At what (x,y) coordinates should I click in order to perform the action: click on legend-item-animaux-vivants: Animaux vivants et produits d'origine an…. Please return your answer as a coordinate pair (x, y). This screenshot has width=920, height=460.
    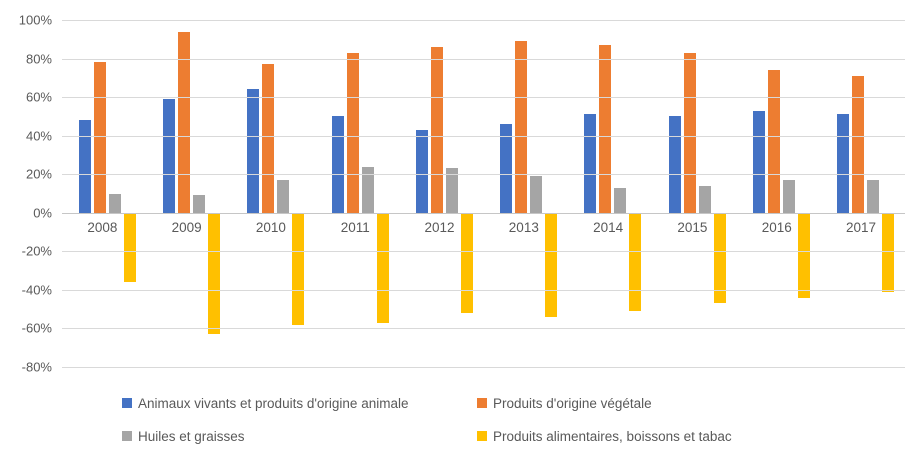
    Looking at the image, I should click on (299, 403).